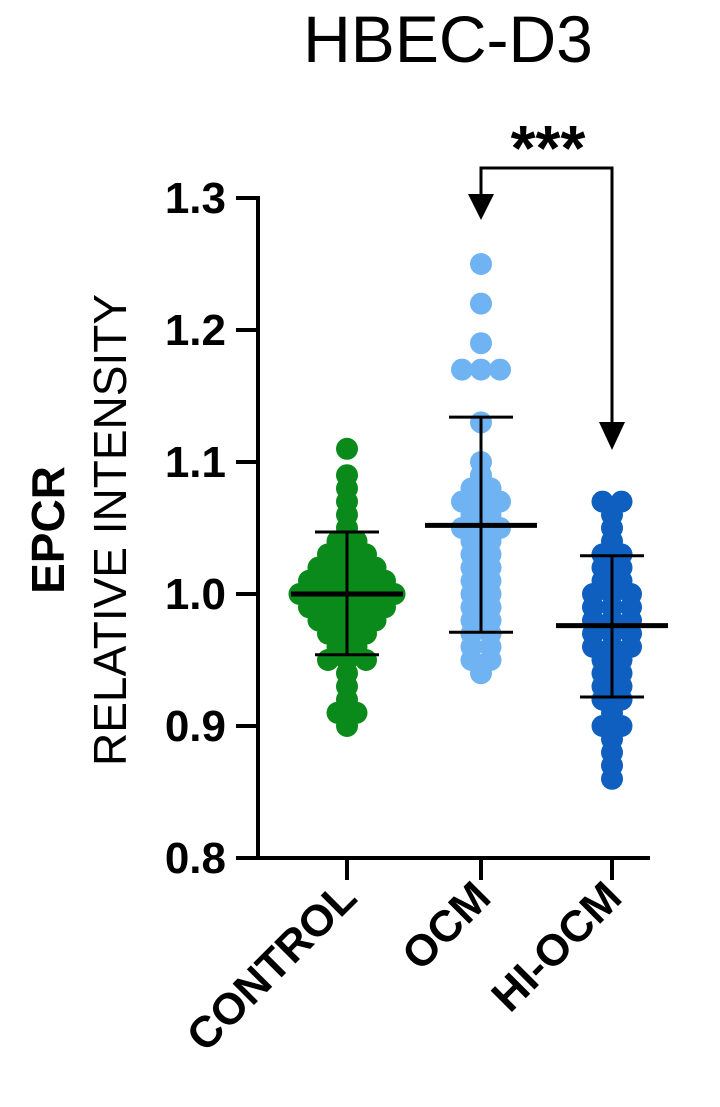  I want to click on y-tick-label: 1.3, so click(195, 198).